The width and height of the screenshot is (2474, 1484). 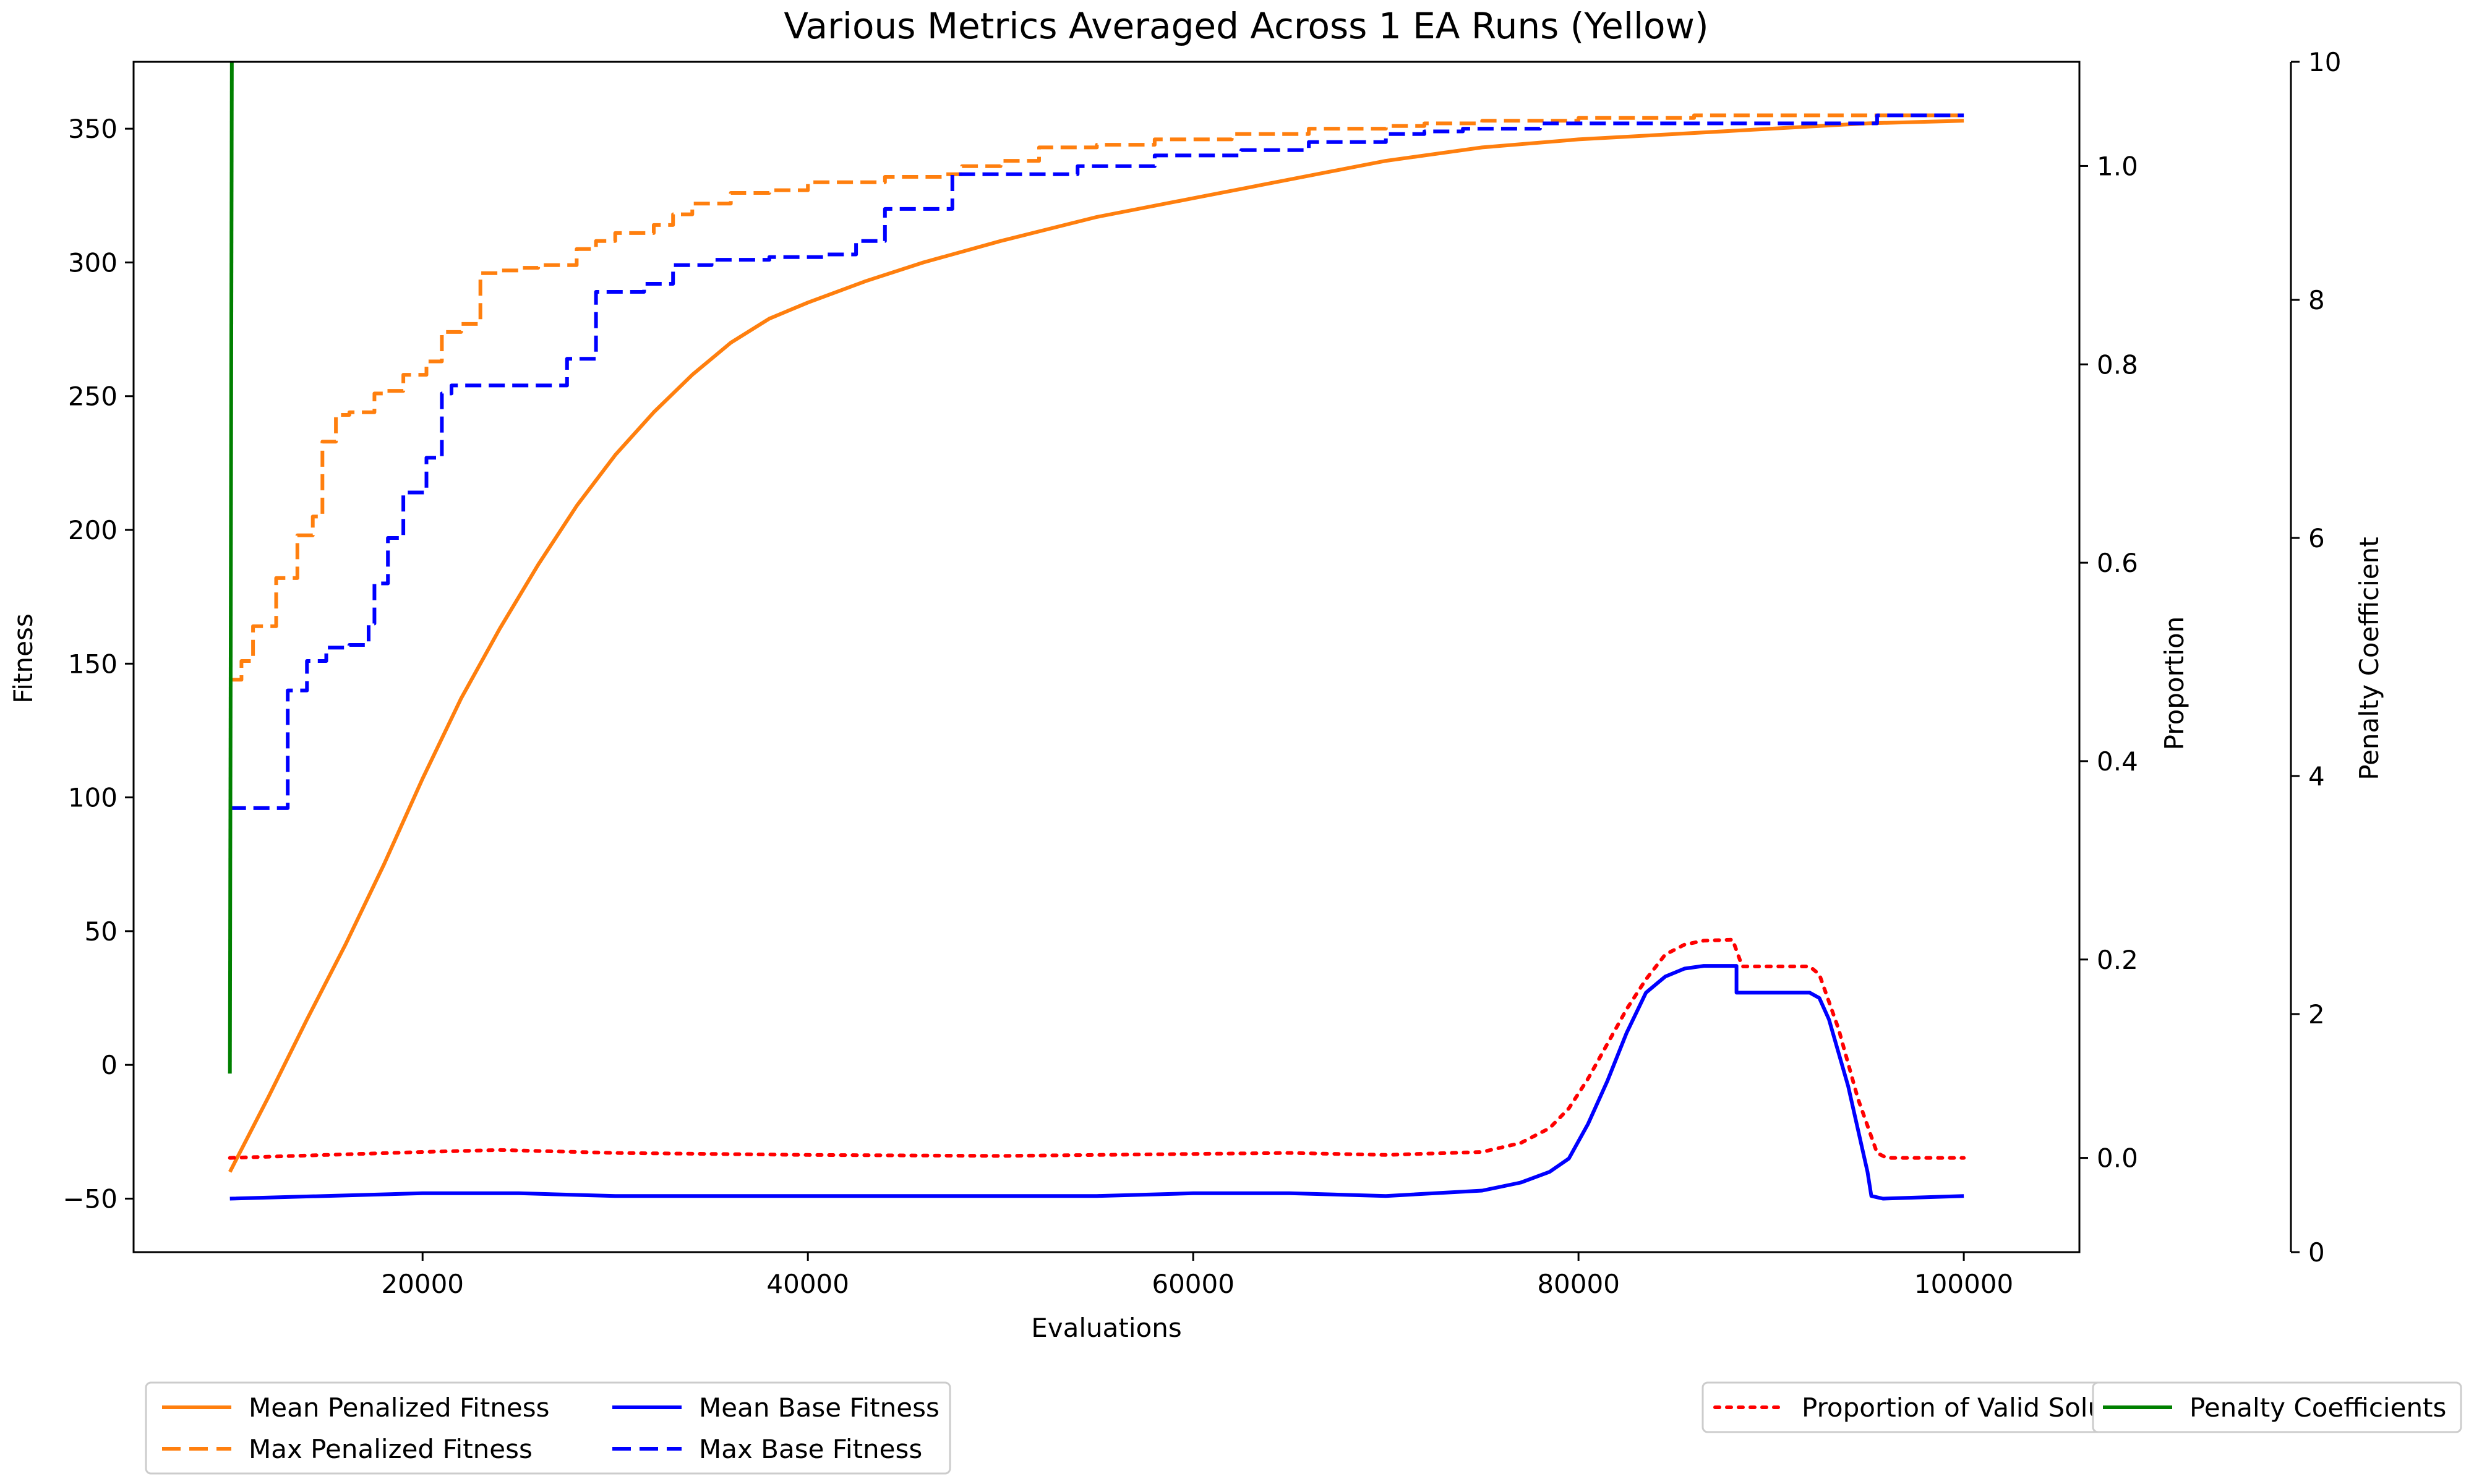 I want to click on legend-left-frame, so click(x=548, y=1428).